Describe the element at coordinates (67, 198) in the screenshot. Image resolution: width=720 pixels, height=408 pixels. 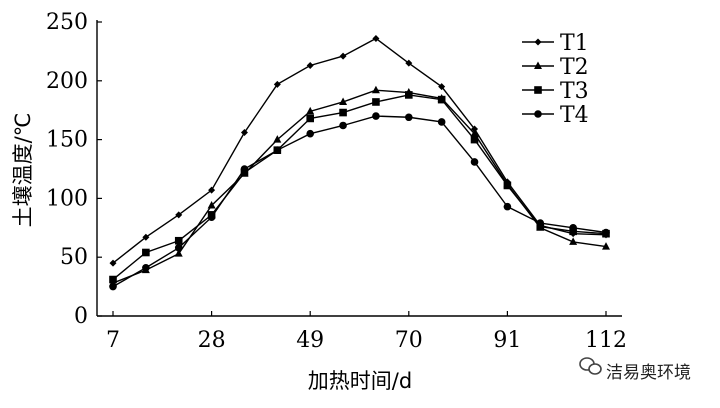
I see `y-tick-label: 100` at that location.